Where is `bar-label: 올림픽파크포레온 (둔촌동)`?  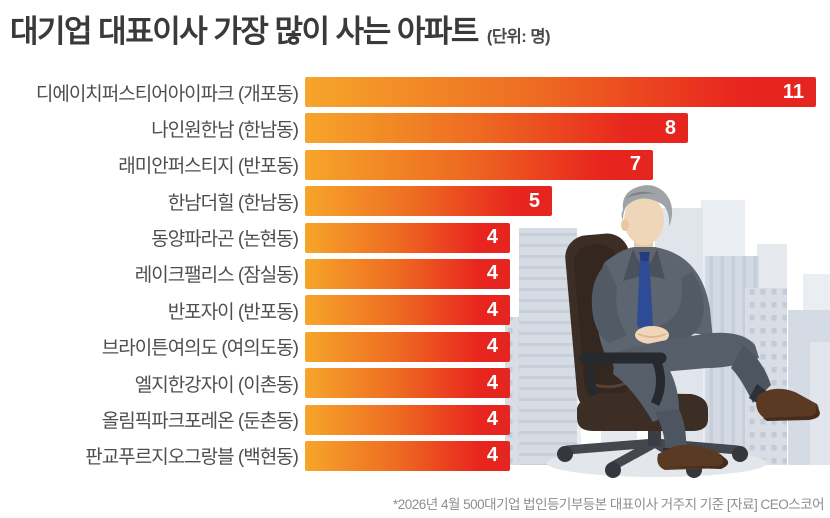 bar-label: 올림픽파크포레온 (둔촌동) is located at coordinates (200, 422).